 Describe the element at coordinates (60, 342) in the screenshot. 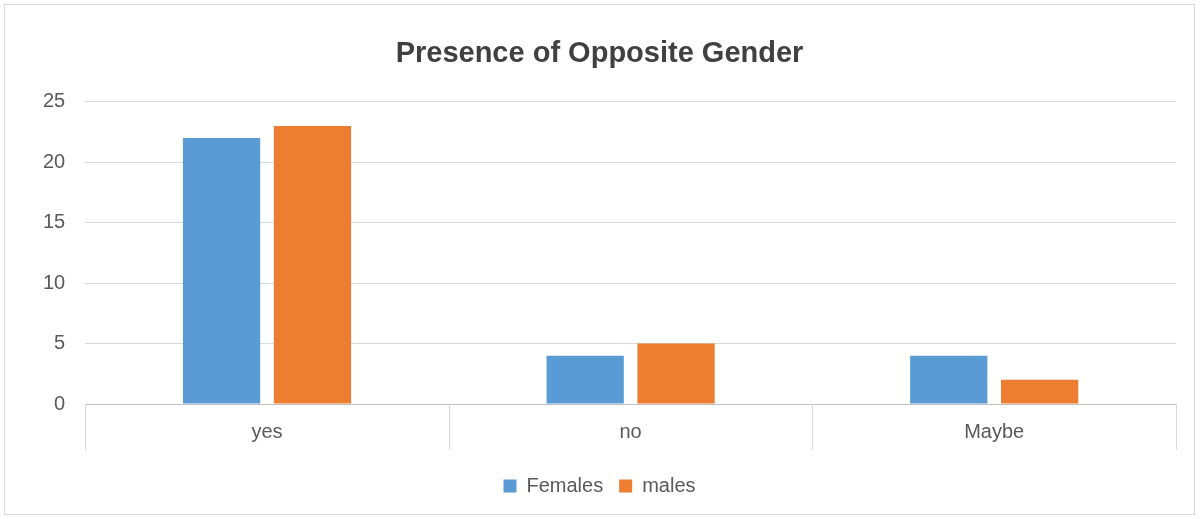

I see `y-tick-label: 5` at that location.